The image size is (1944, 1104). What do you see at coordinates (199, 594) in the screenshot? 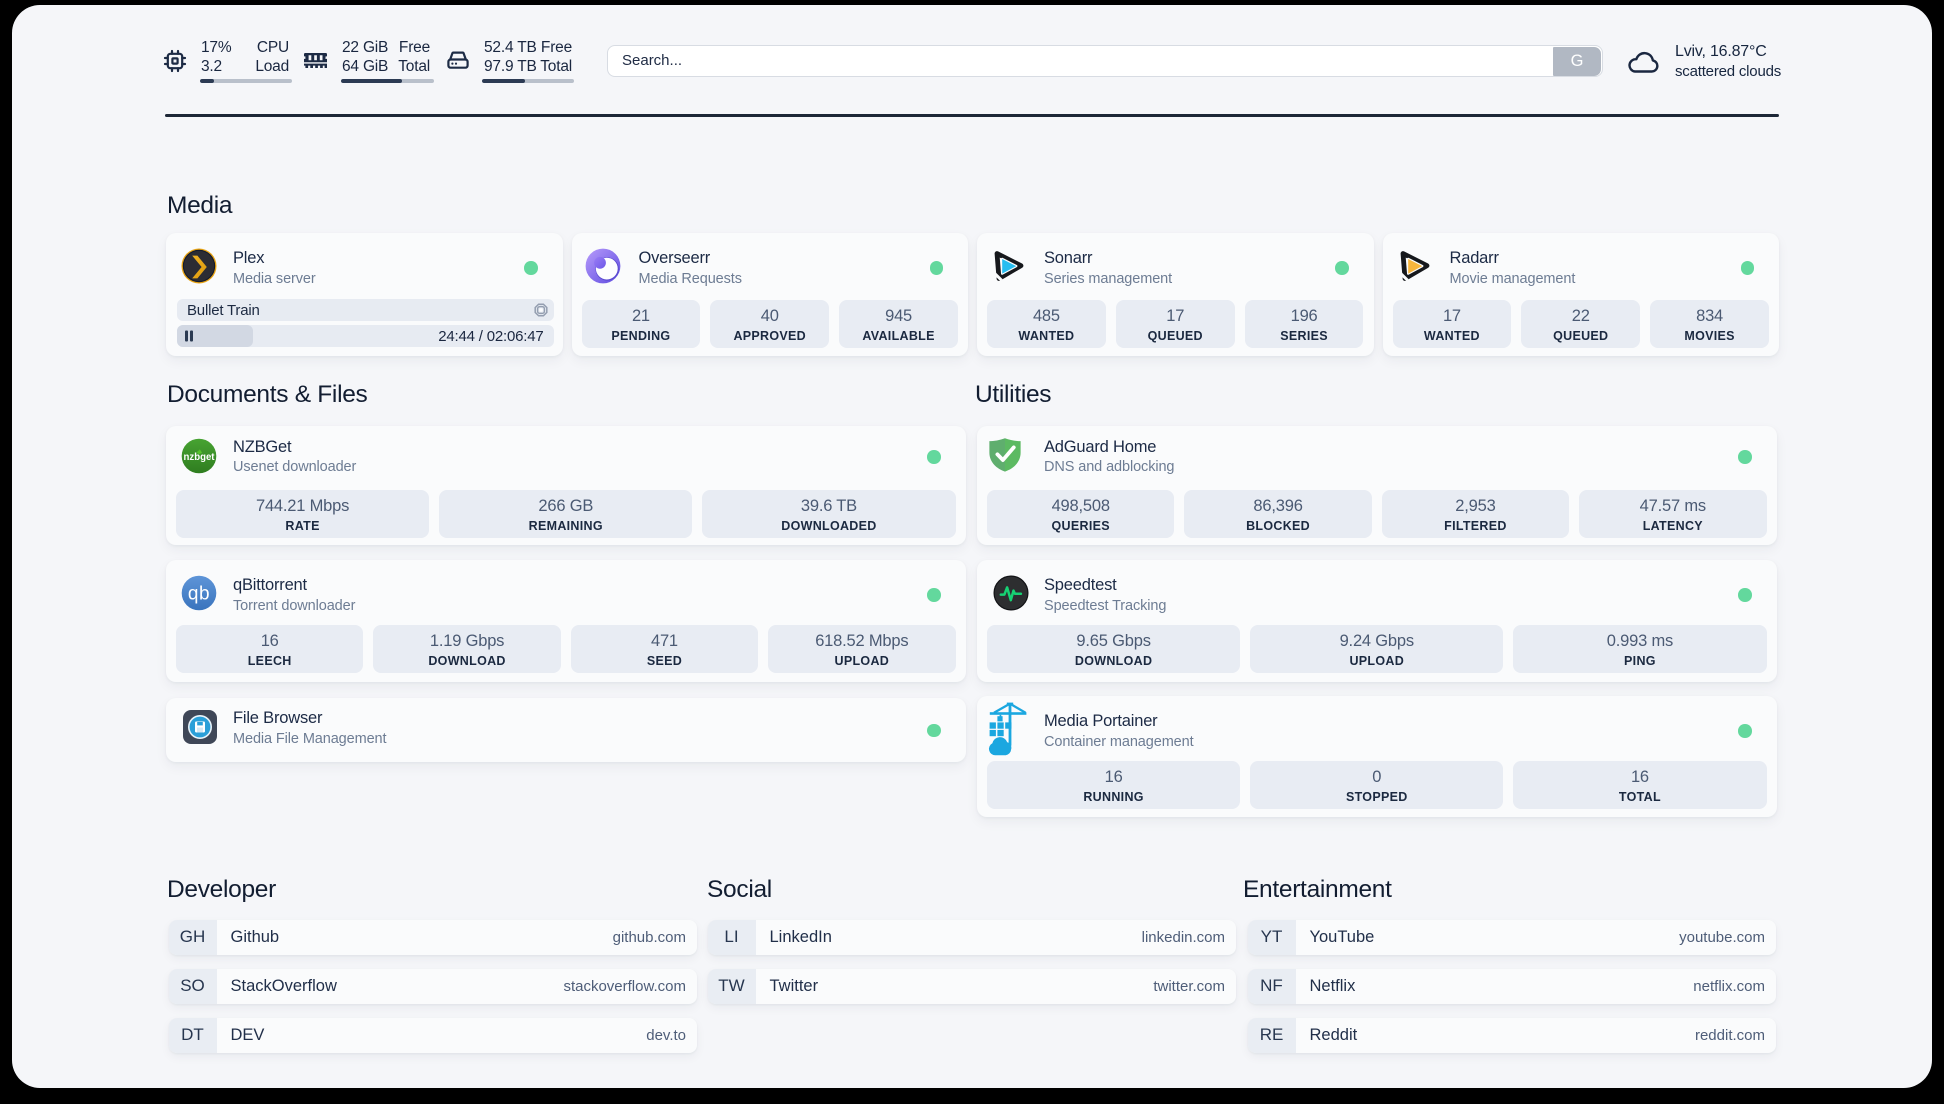
I see `svg-text: qb` at bounding box center [199, 594].